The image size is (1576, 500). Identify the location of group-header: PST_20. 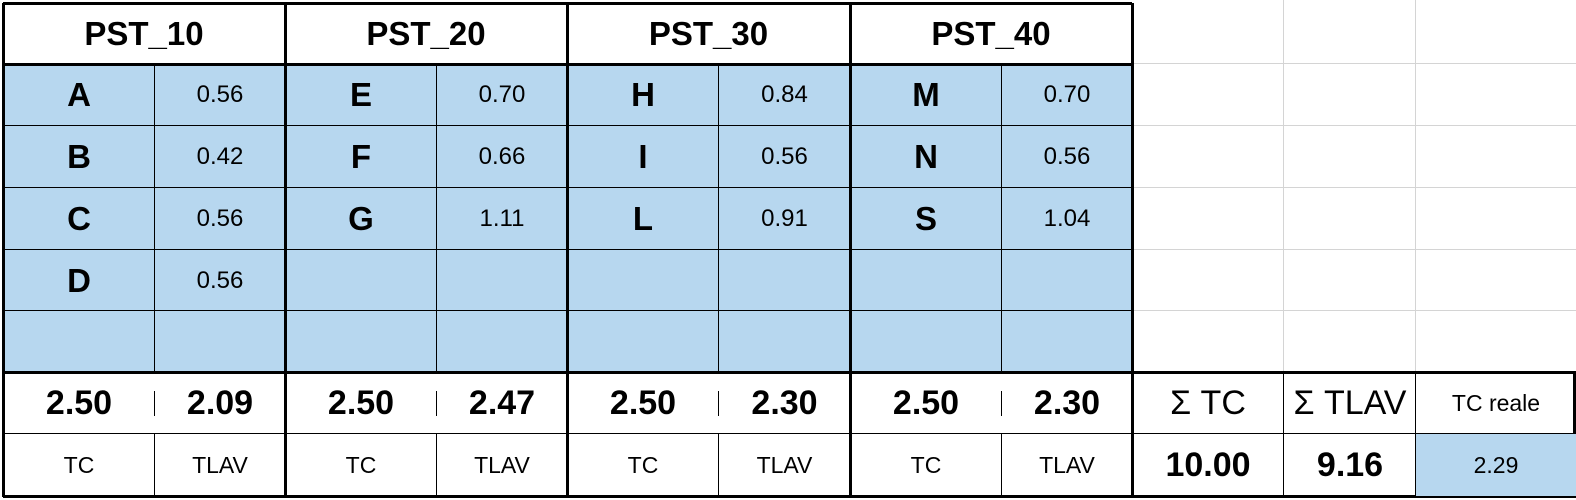
(426, 33).